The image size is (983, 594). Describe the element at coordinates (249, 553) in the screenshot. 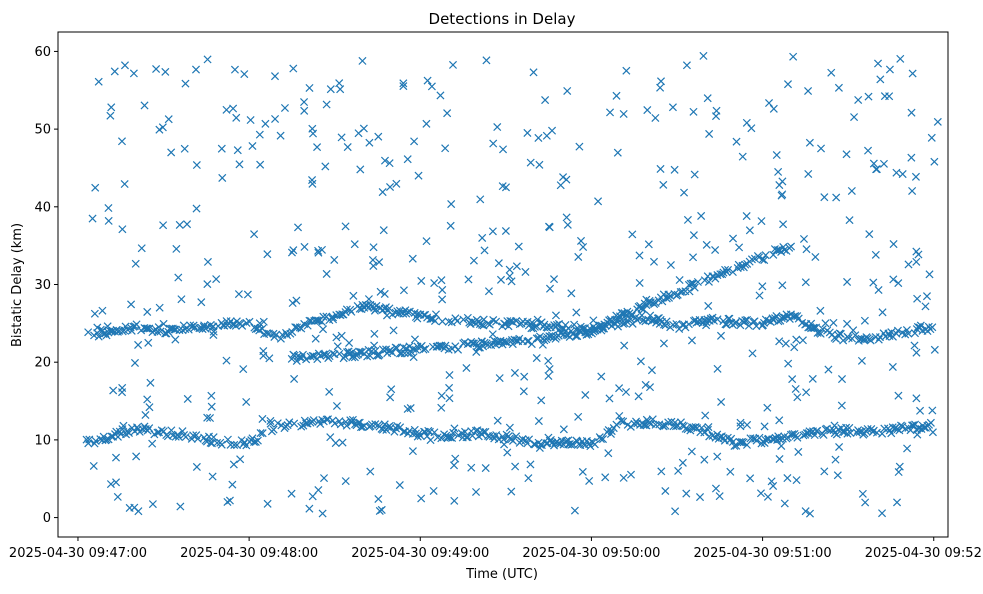

I see `x-tick-label: 2025-04-30 09:48:00` at that location.